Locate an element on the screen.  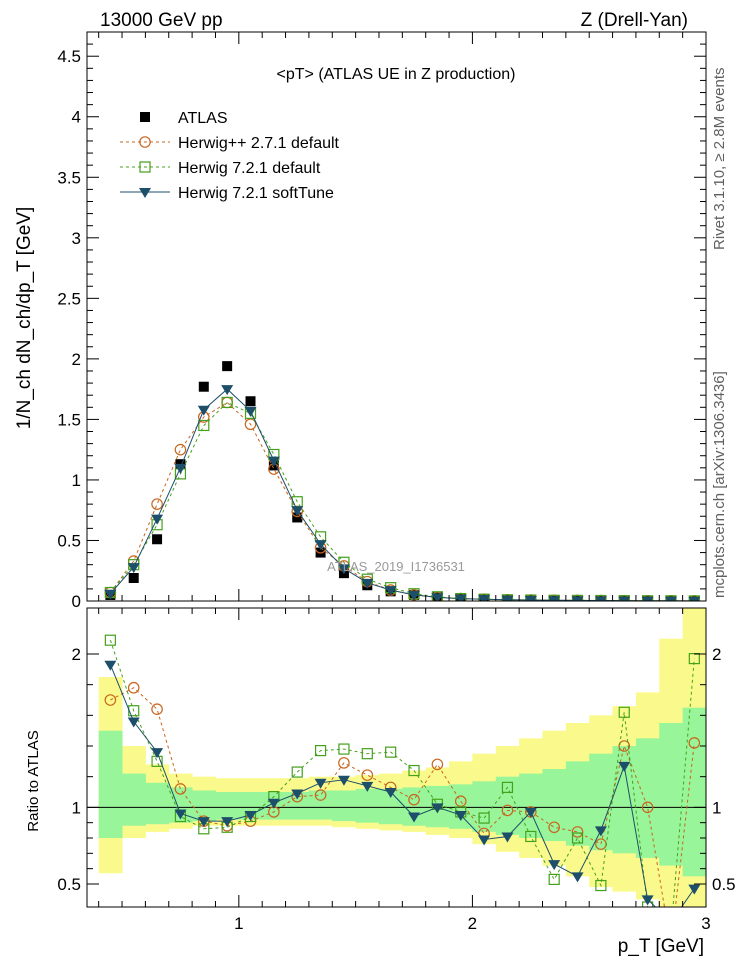
ratio-x-tick-label: 2 is located at coordinates (472, 923).